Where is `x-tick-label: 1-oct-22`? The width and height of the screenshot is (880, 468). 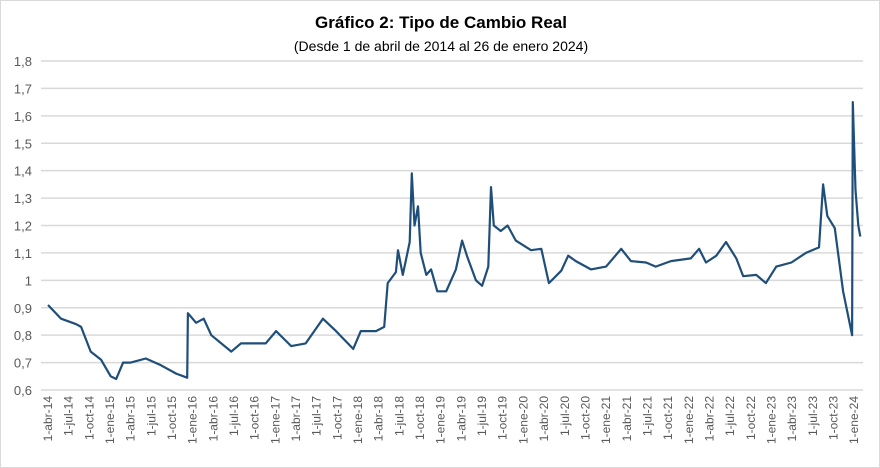
x-tick-label: 1-oct-22 is located at coordinates (751, 418).